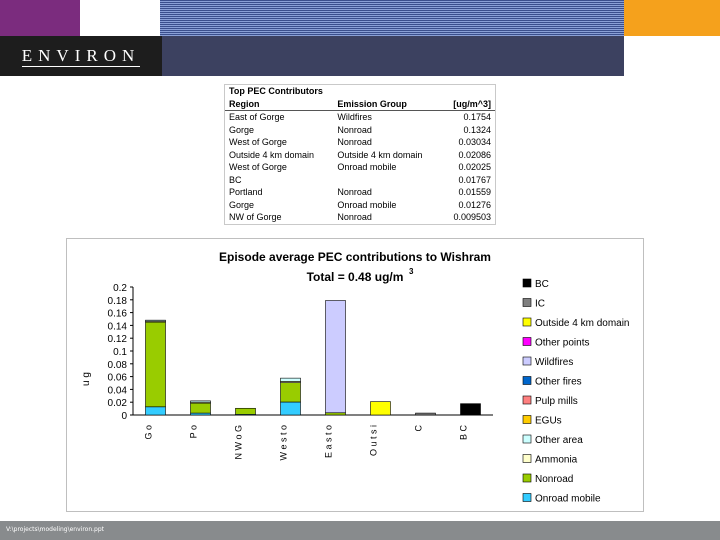 The image size is (720, 540). Describe the element at coordinates (558, 382) in the screenshot. I see `legend-label: Other fires` at that location.